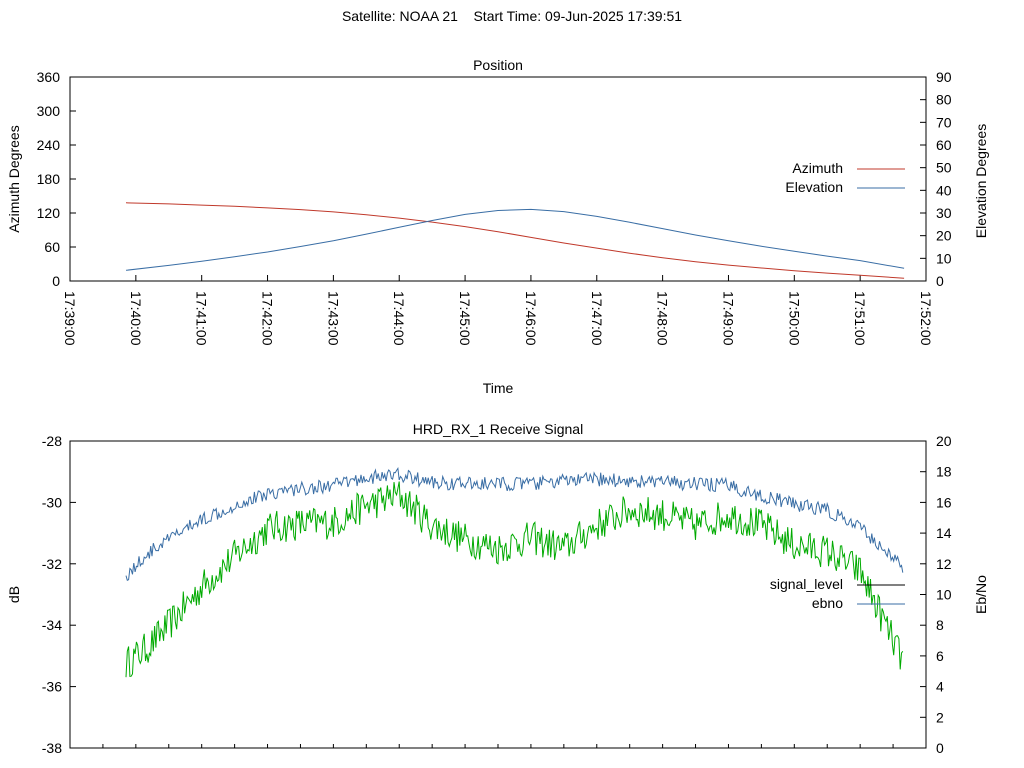 Image resolution: width=1024 pixels, height=768 pixels. Describe the element at coordinates (14, 594) in the screenshot. I see `signal-y-axis-label: dB` at that location.